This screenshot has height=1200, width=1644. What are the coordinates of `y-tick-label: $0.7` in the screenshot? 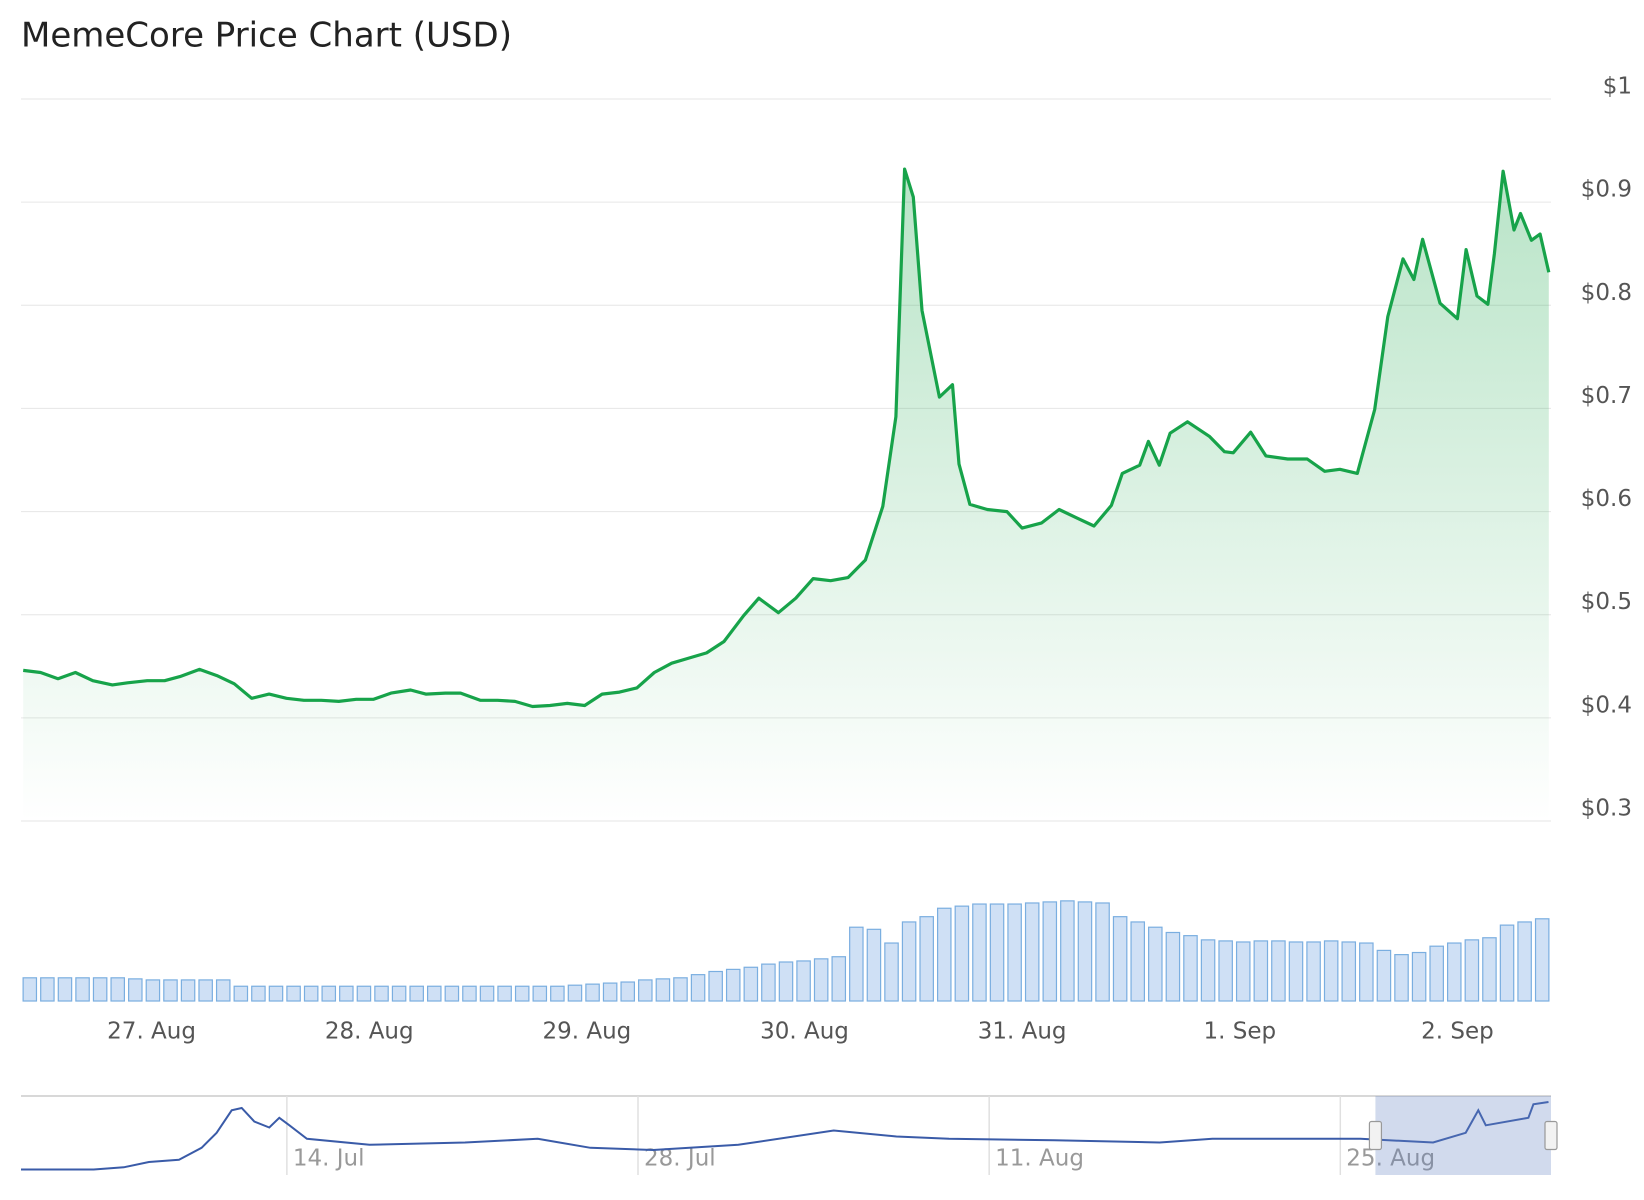 It's located at (1606, 396).